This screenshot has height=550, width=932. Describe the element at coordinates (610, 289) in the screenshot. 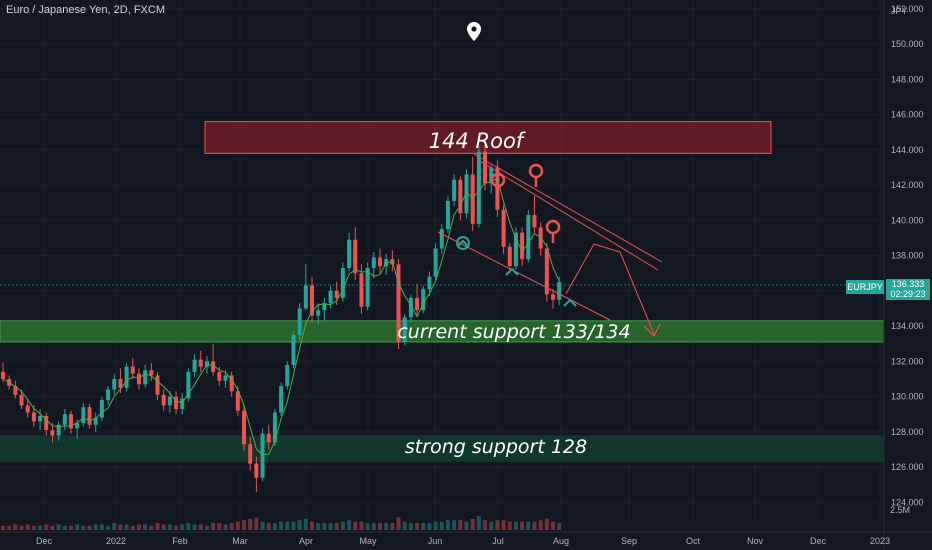

I see `projection-path` at that location.